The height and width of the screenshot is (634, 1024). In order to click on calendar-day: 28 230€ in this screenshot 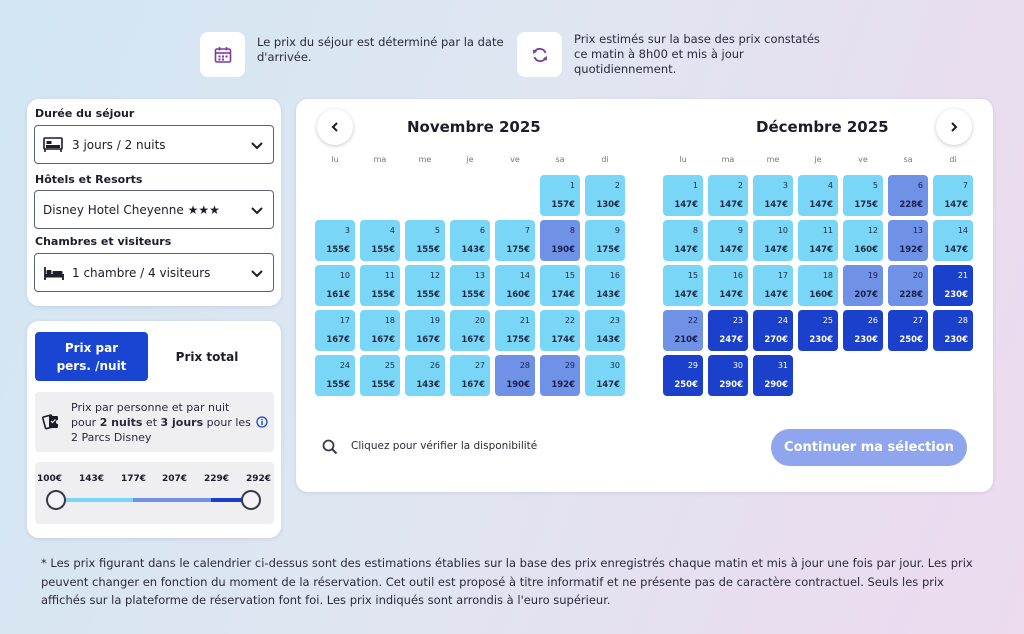, I will do `click(953, 330)`.